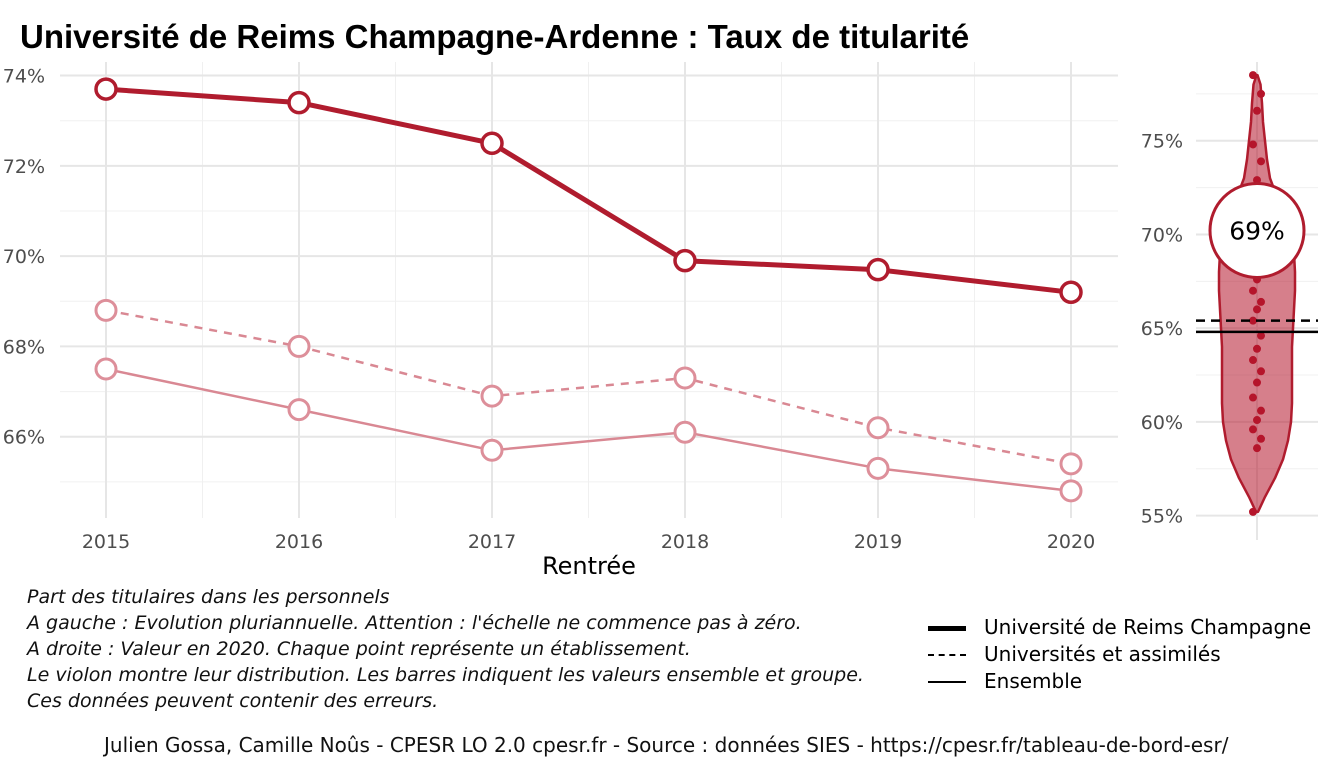 This screenshot has width=1344, height=757. Describe the element at coordinates (24, 347) in the screenshot. I see `y-tick-label: 68%` at that location.